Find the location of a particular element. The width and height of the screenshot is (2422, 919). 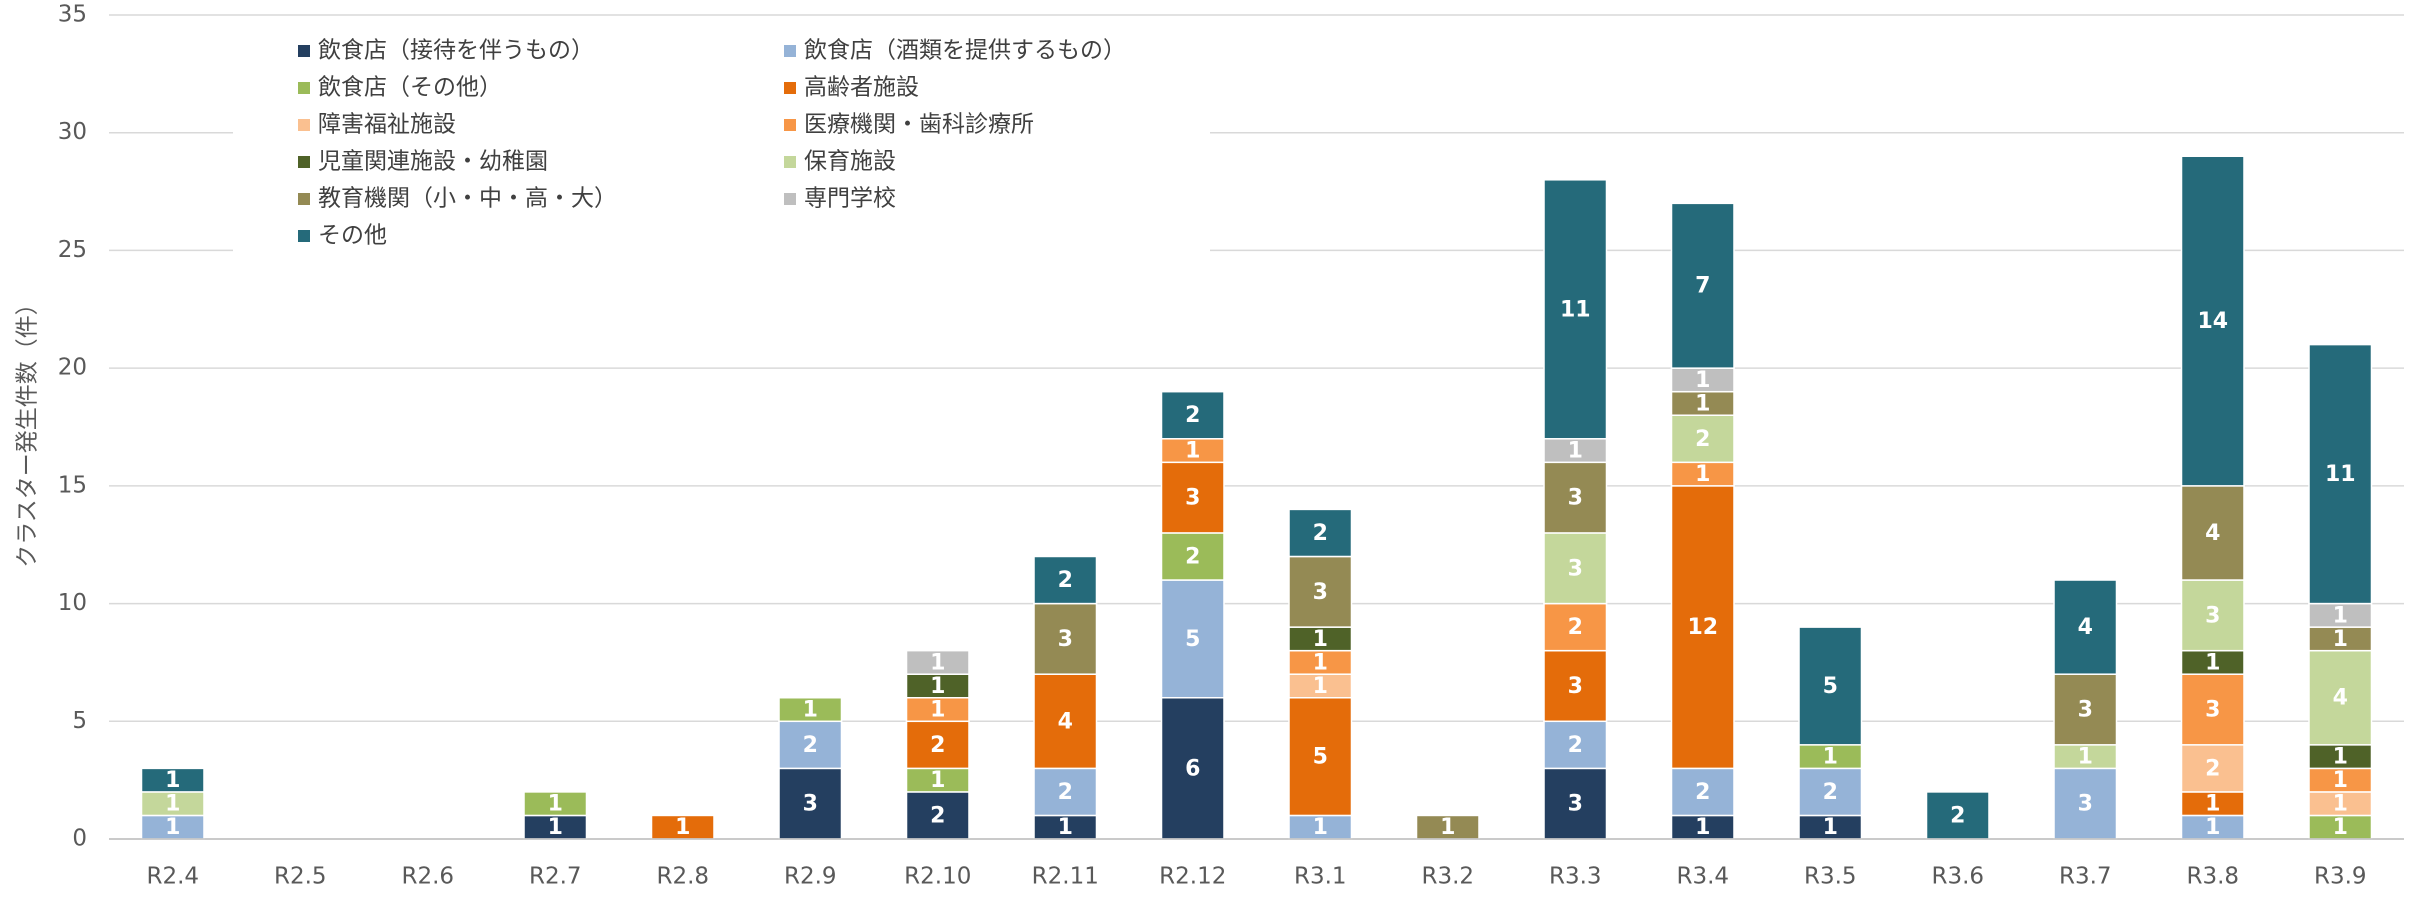

y-tick-label: 5 is located at coordinates (79, 721).